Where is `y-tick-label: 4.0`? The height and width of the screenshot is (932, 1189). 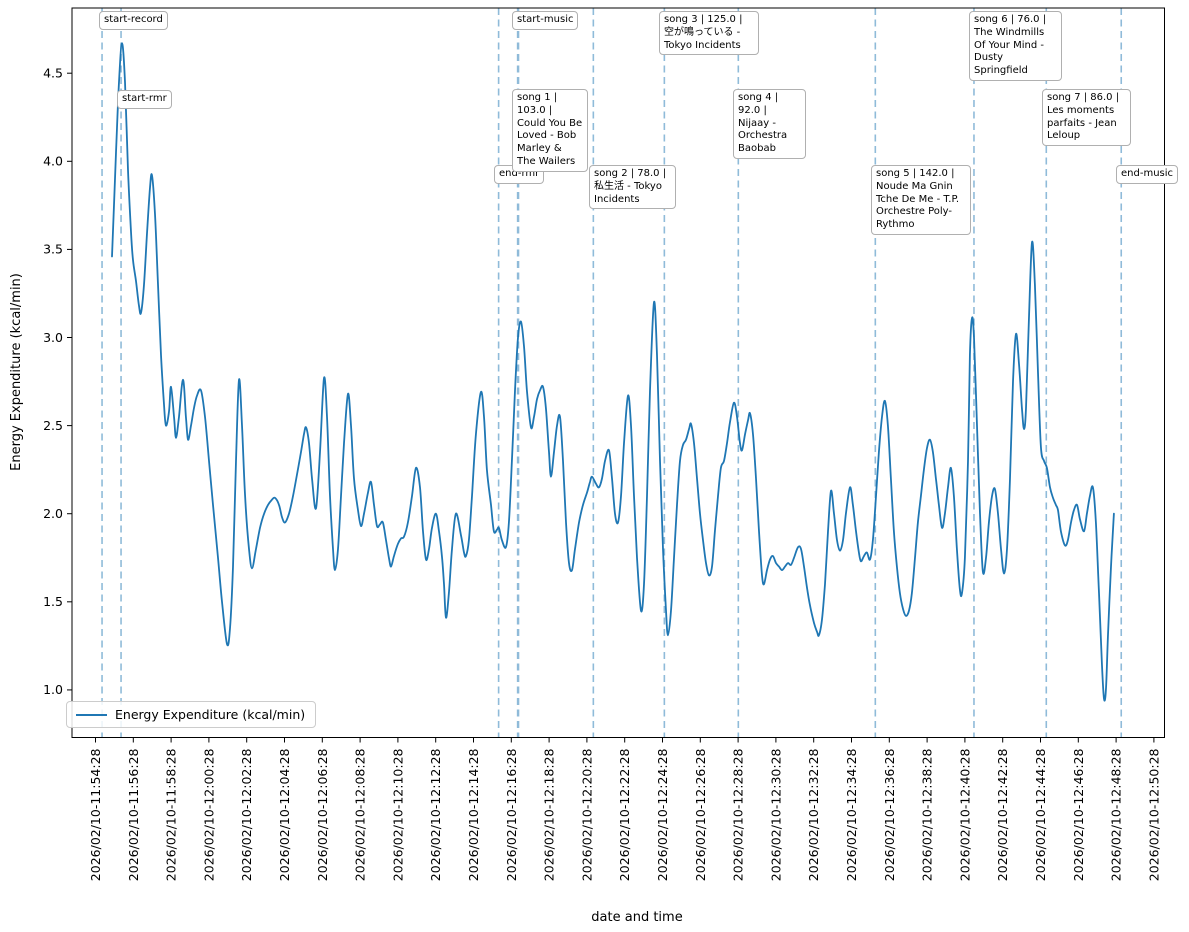
y-tick-label: 4.0 is located at coordinates (53, 161).